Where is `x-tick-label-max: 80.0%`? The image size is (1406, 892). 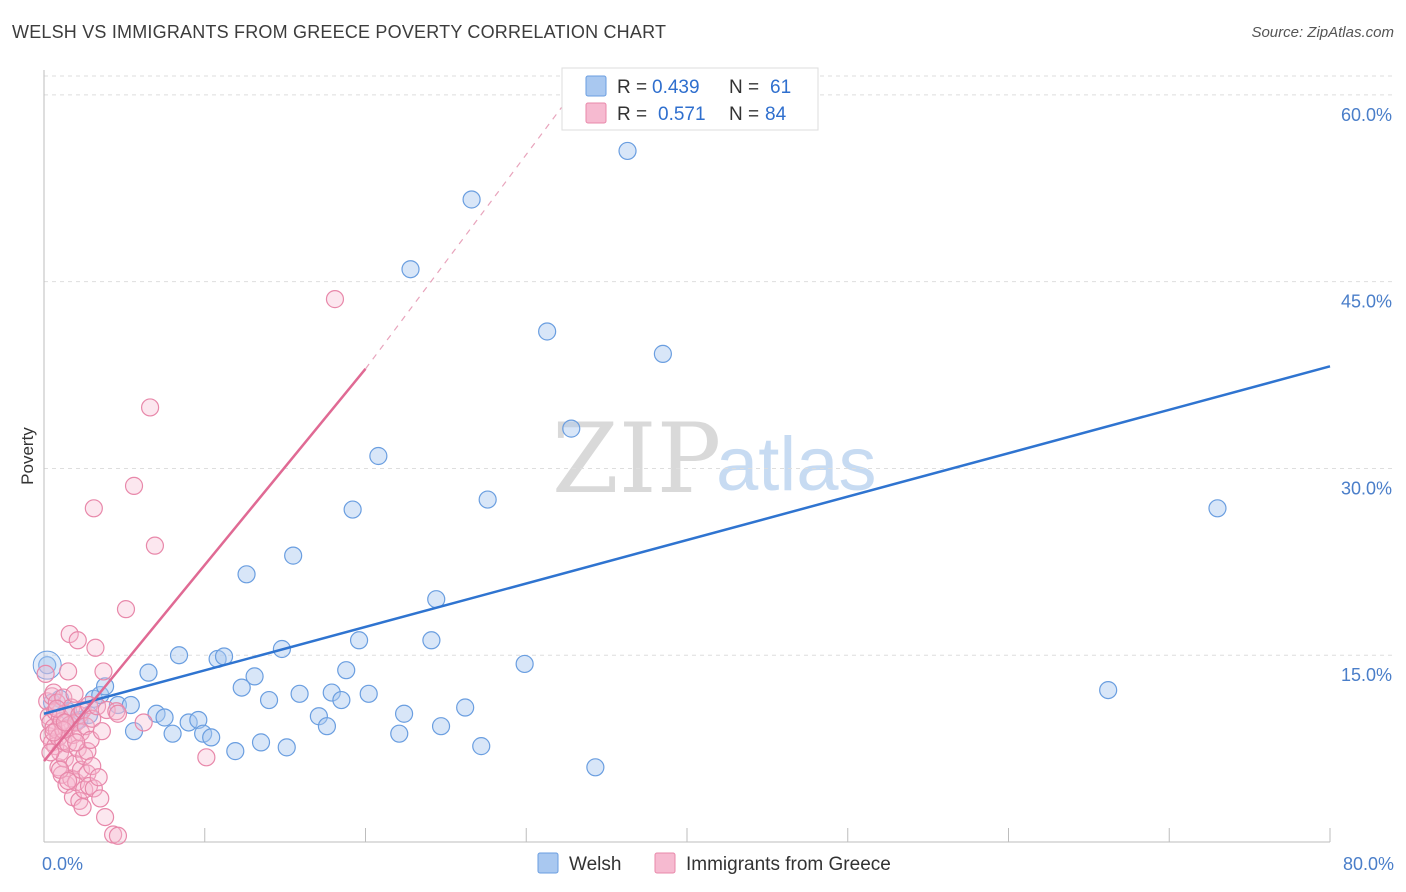 x-tick-label-max: 80.0% is located at coordinates (1368, 864).